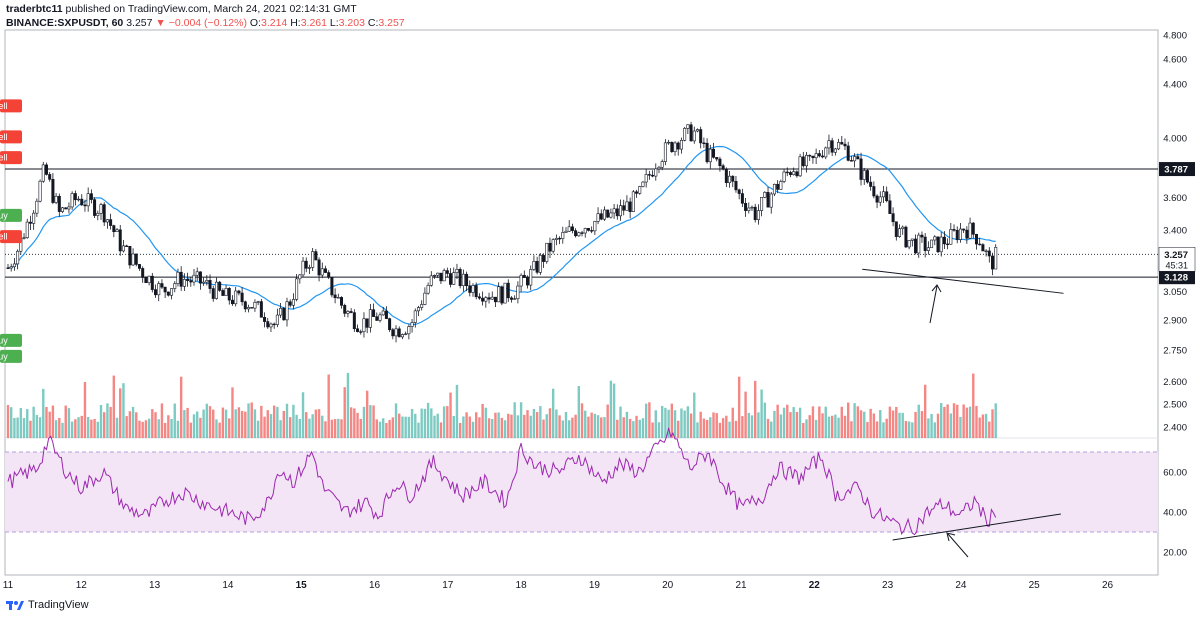 Image resolution: width=1200 pixels, height=620 pixels. What do you see at coordinates (65, 23) in the screenshot?
I see `symbol-label: BINANCE:SXPUSDT, 60` at bounding box center [65, 23].